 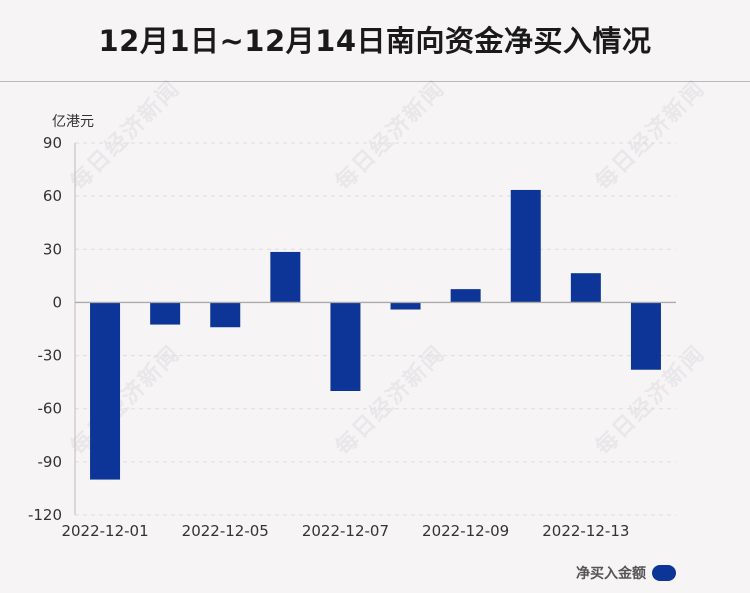 What do you see at coordinates (57, 302) in the screenshot?
I see `y-tick-label: 0` at bounding box center [57, 302].